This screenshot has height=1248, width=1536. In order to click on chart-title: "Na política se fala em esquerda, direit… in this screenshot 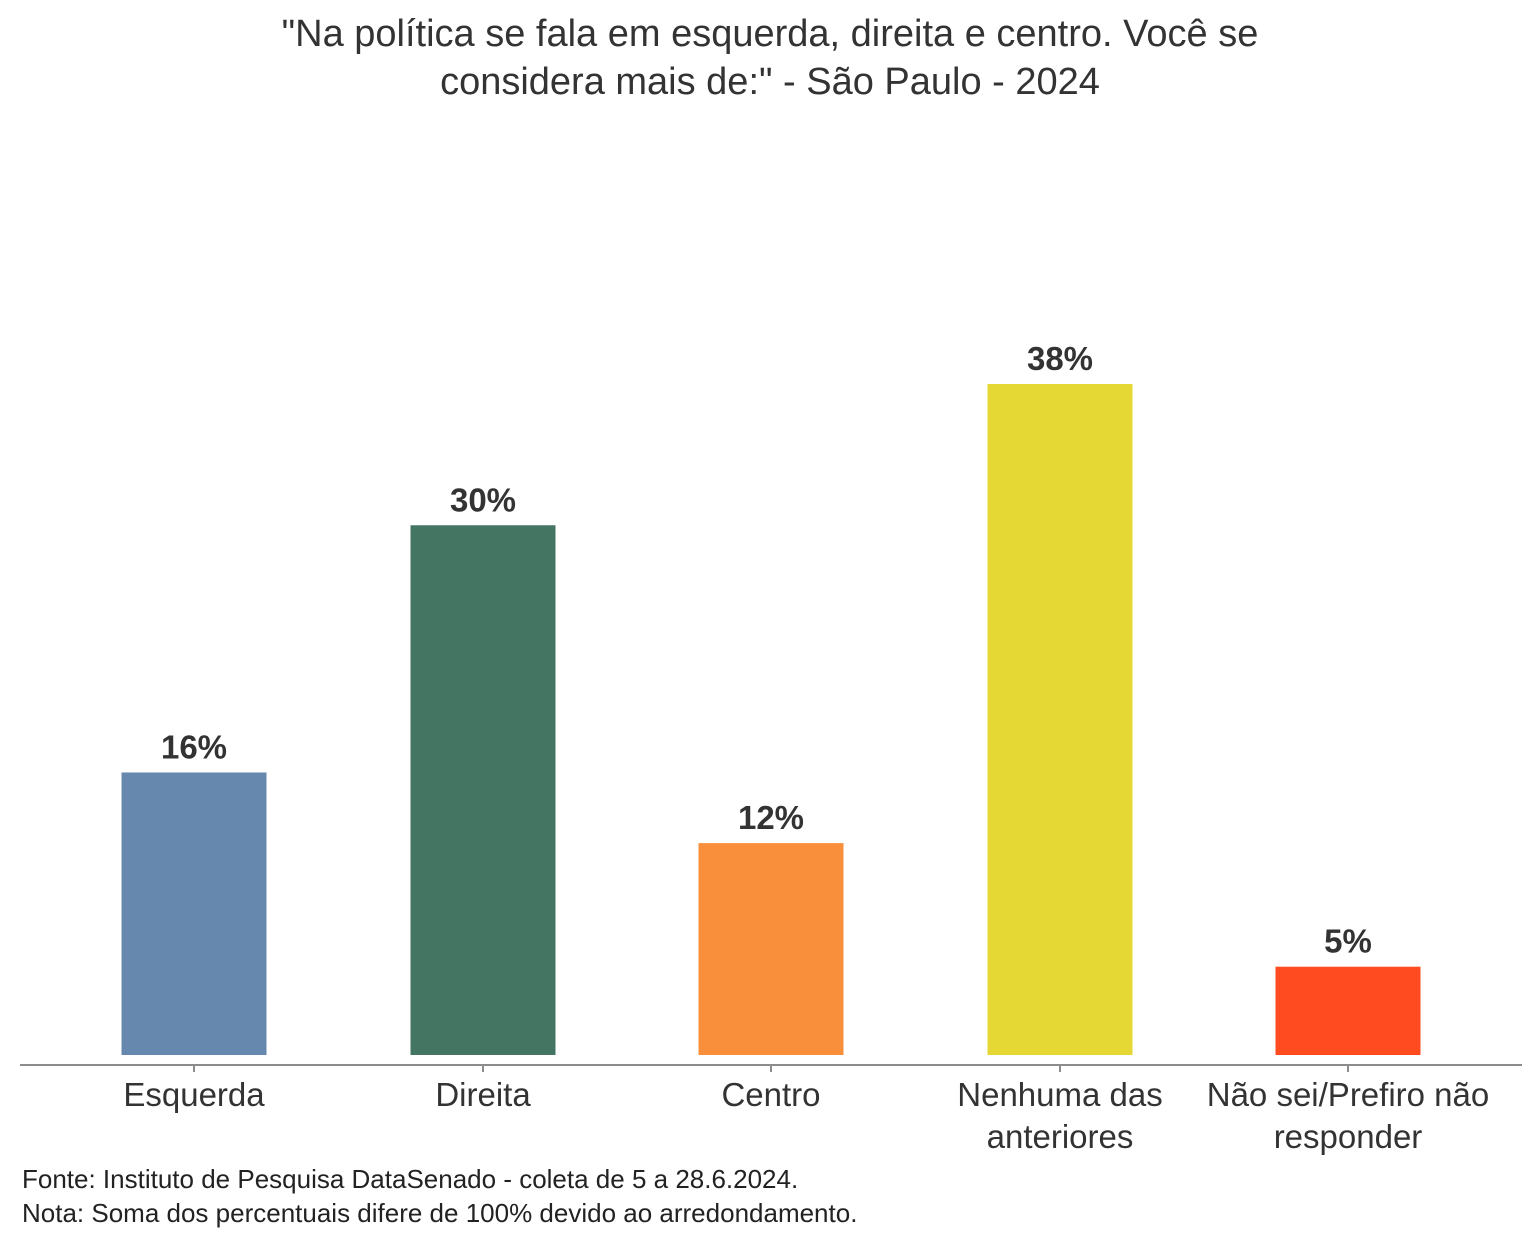, I will do `click(768, 58)`.